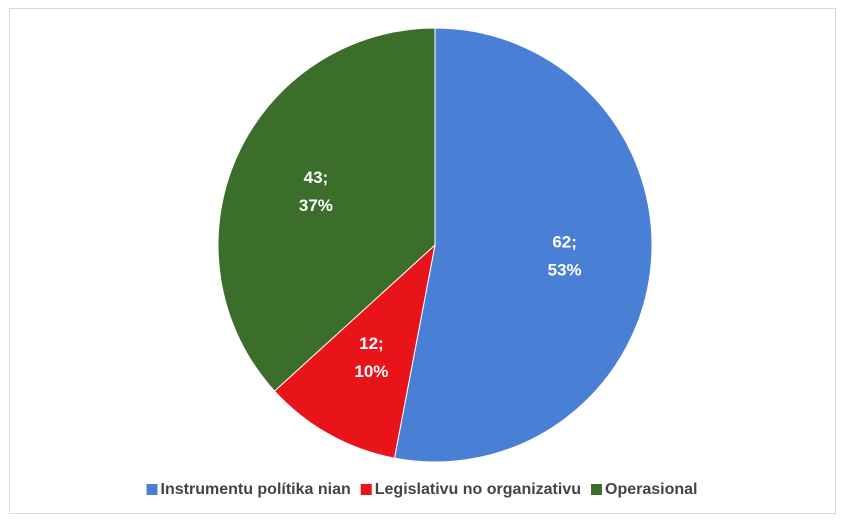  Describe the element at coordinates (256, 489) in the screenshot. I see `legend-label: Instrumentu polítika nian` at that location.